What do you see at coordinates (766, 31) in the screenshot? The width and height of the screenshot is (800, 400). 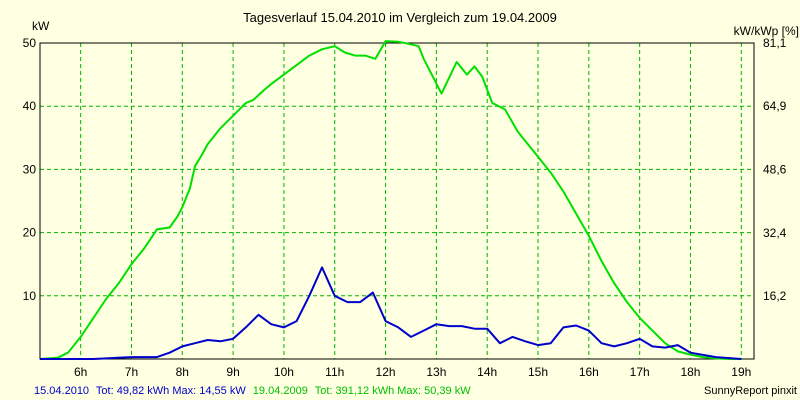 I see `y2-axis-label: kW/kWp [%]` at bounding box center [766, 31].